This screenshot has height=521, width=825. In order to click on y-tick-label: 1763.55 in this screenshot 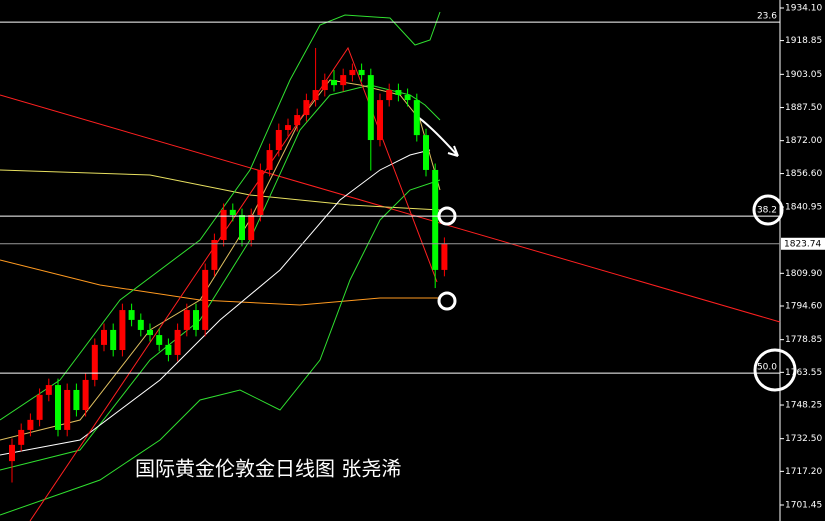, I will do `click(803, 373)`.